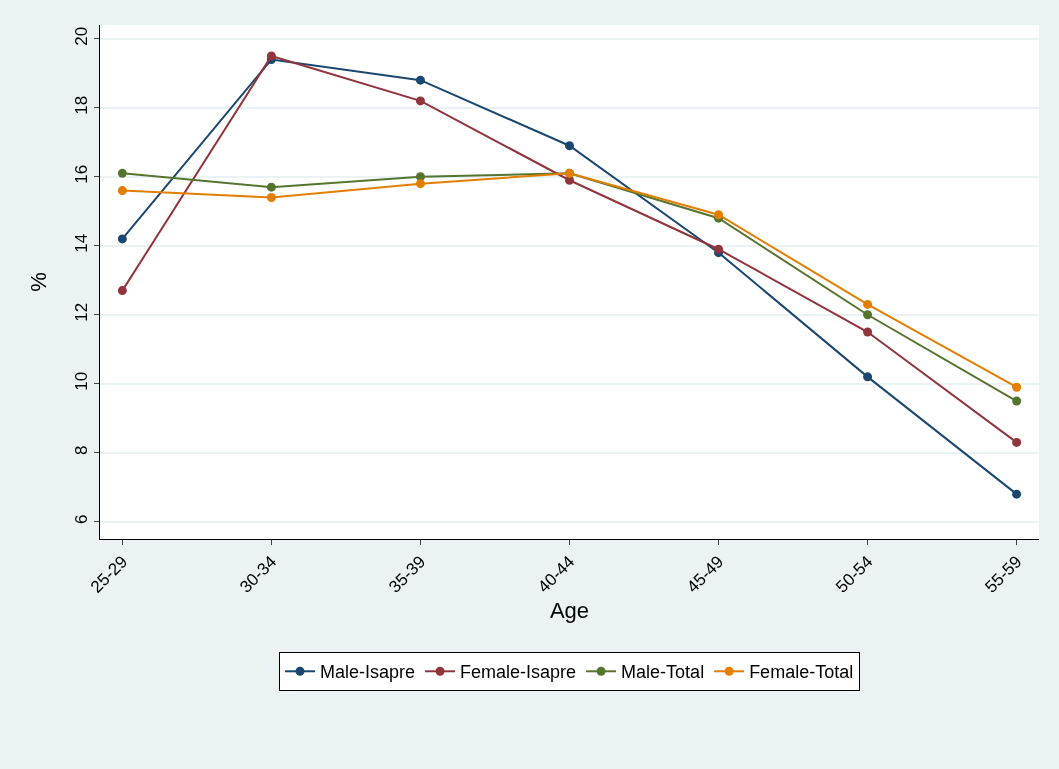  I want to click on legend-label: Female-Total, so click(801, 672).